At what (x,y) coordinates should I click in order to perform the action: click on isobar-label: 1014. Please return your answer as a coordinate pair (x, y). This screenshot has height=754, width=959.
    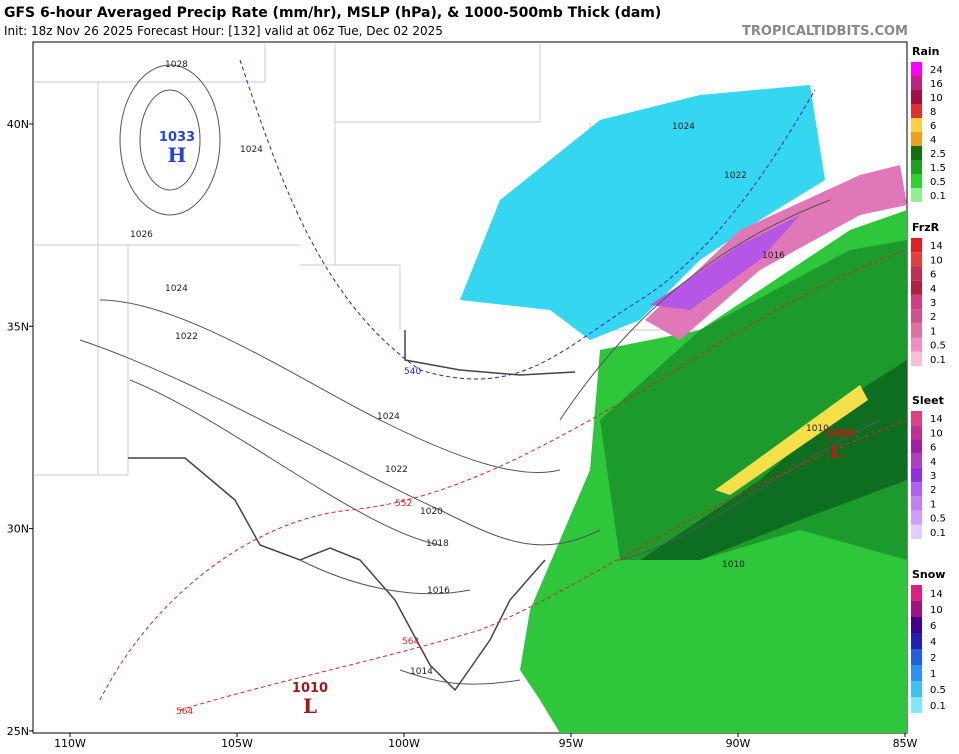
    Looking at the image, I should click on (421, 672).